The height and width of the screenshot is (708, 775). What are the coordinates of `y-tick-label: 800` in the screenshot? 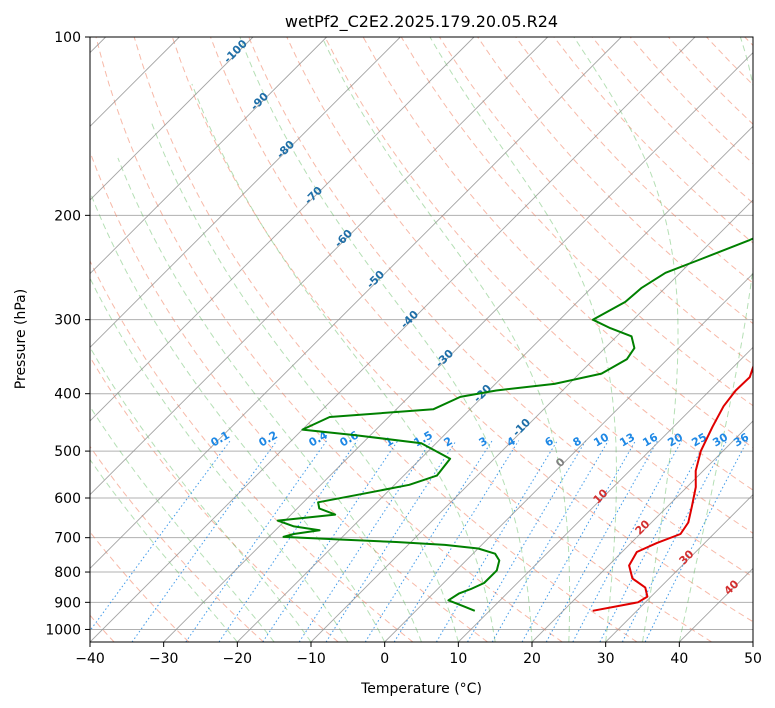 It's located at (67, 573).